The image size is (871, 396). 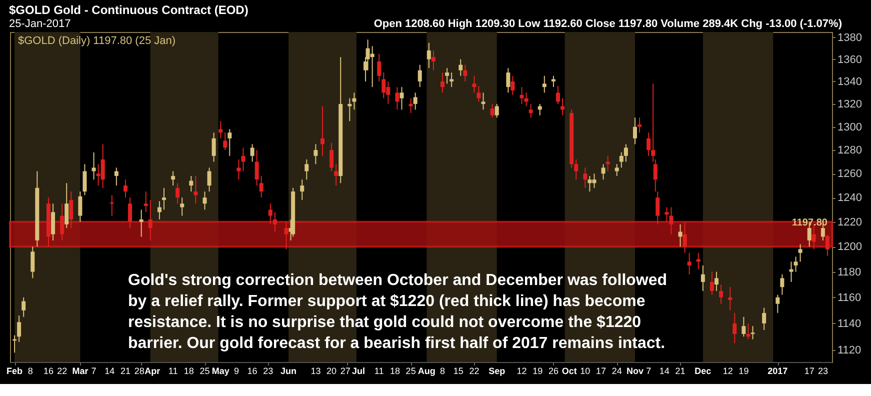 What do you see at coordinates (850, 222) in the screenshot?
I see `y-tick-label: 1220` at bounding box center [850, 222].